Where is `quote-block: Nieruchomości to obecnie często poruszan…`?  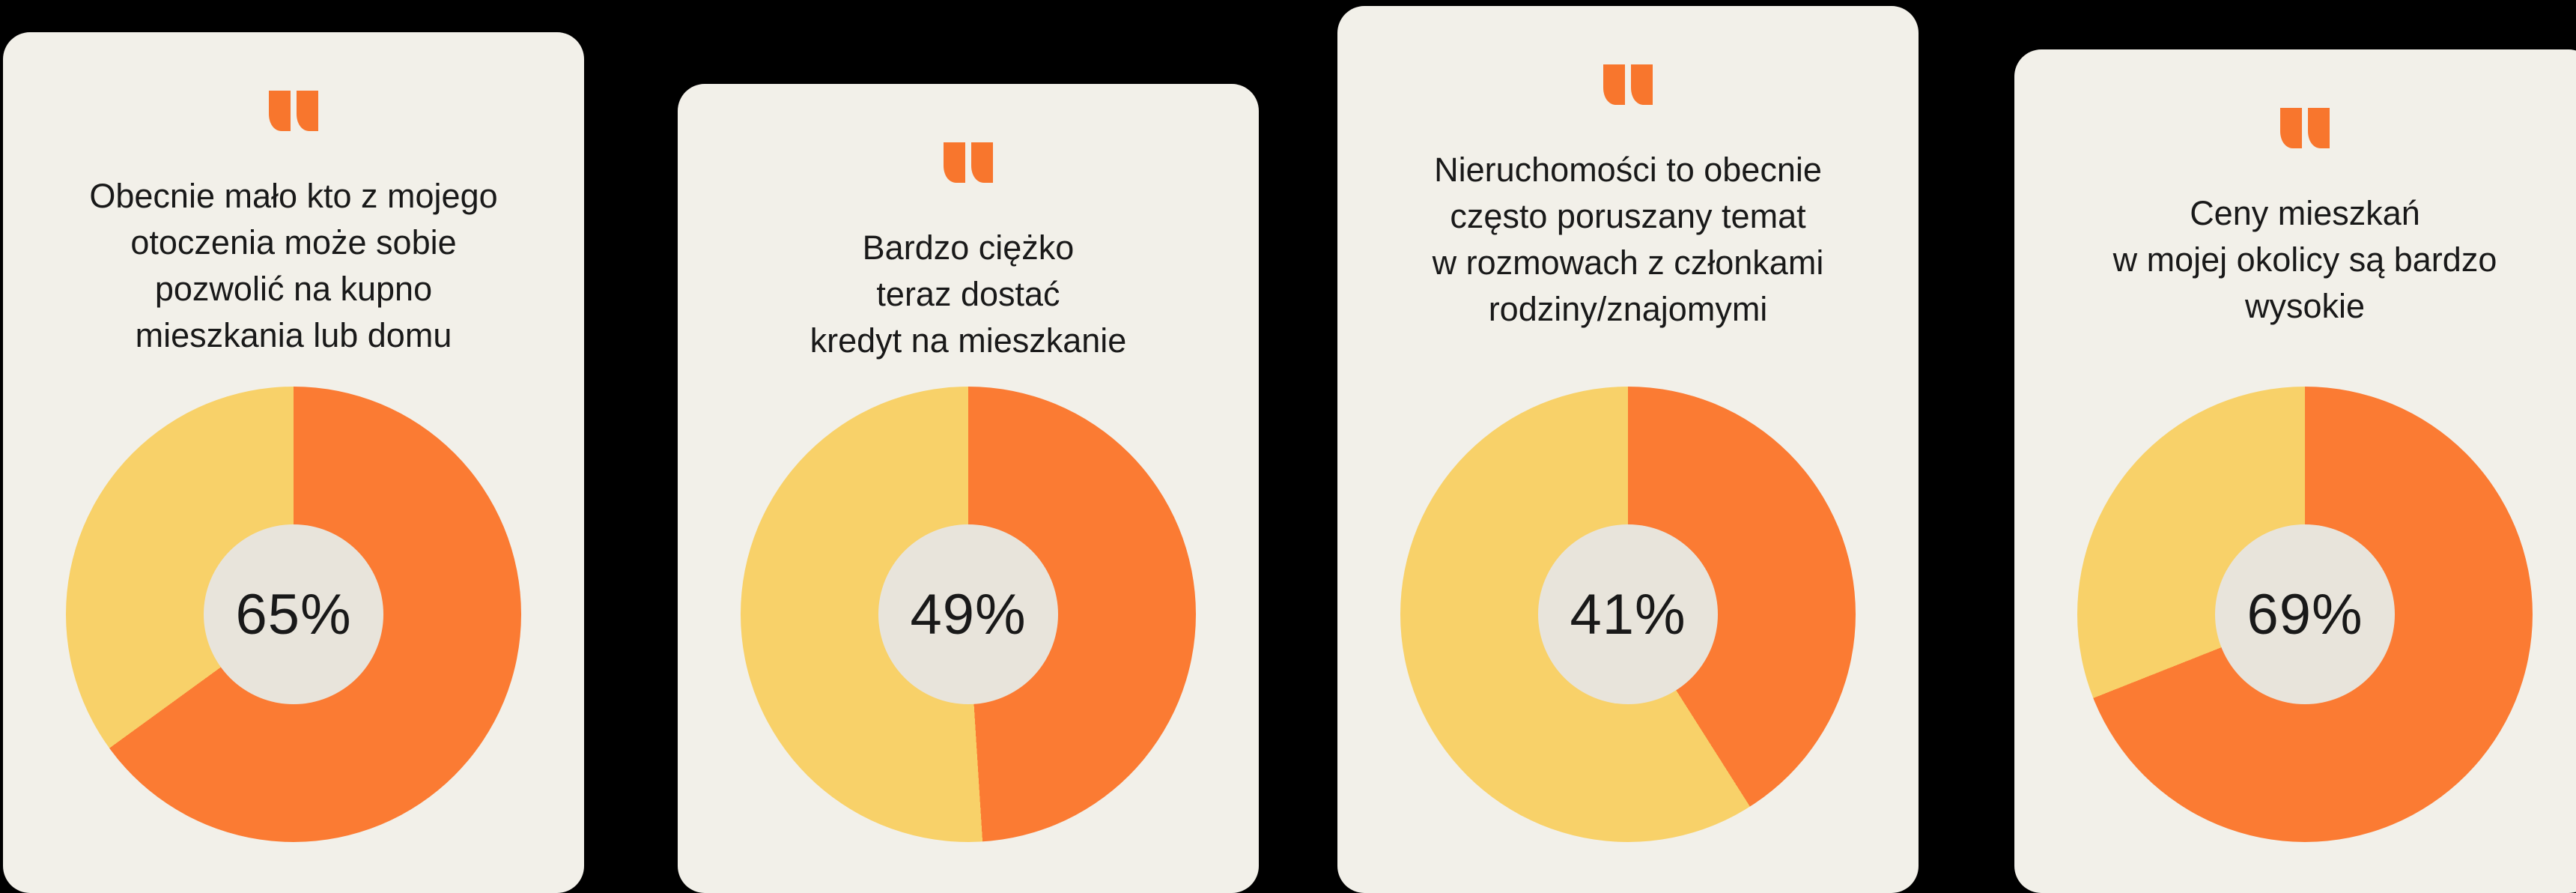
quote-block: Nieruchomości to obecnie często poruszan… is located at coordinates (1628, 169).